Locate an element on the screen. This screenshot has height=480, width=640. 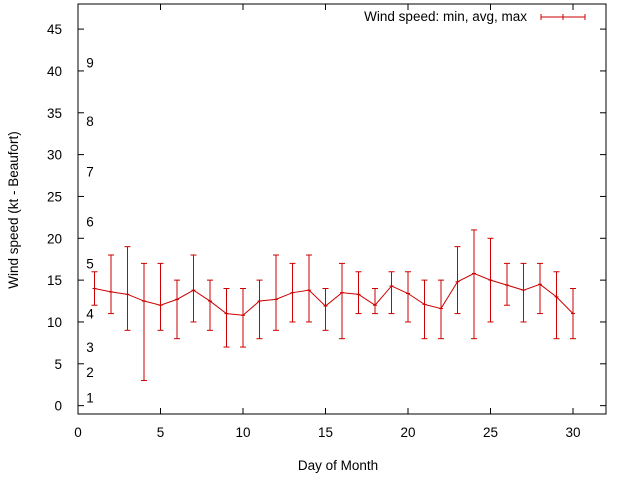
legend-label: Wind speed: min, avg, max is located at coordinates (445, 16).